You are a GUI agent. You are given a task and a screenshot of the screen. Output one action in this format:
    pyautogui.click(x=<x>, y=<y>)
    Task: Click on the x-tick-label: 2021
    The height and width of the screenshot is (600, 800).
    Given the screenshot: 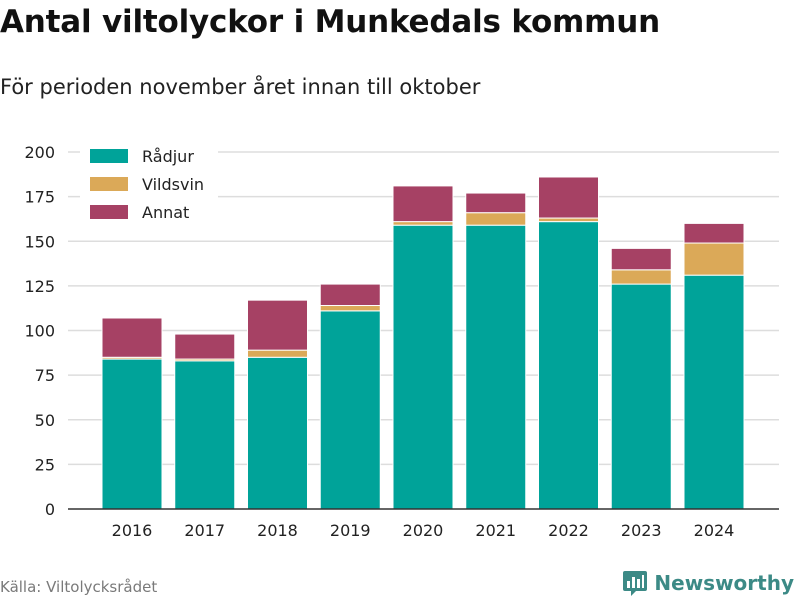 What is the action you would take?
    pyautogui.click(x=495, y=530)
    